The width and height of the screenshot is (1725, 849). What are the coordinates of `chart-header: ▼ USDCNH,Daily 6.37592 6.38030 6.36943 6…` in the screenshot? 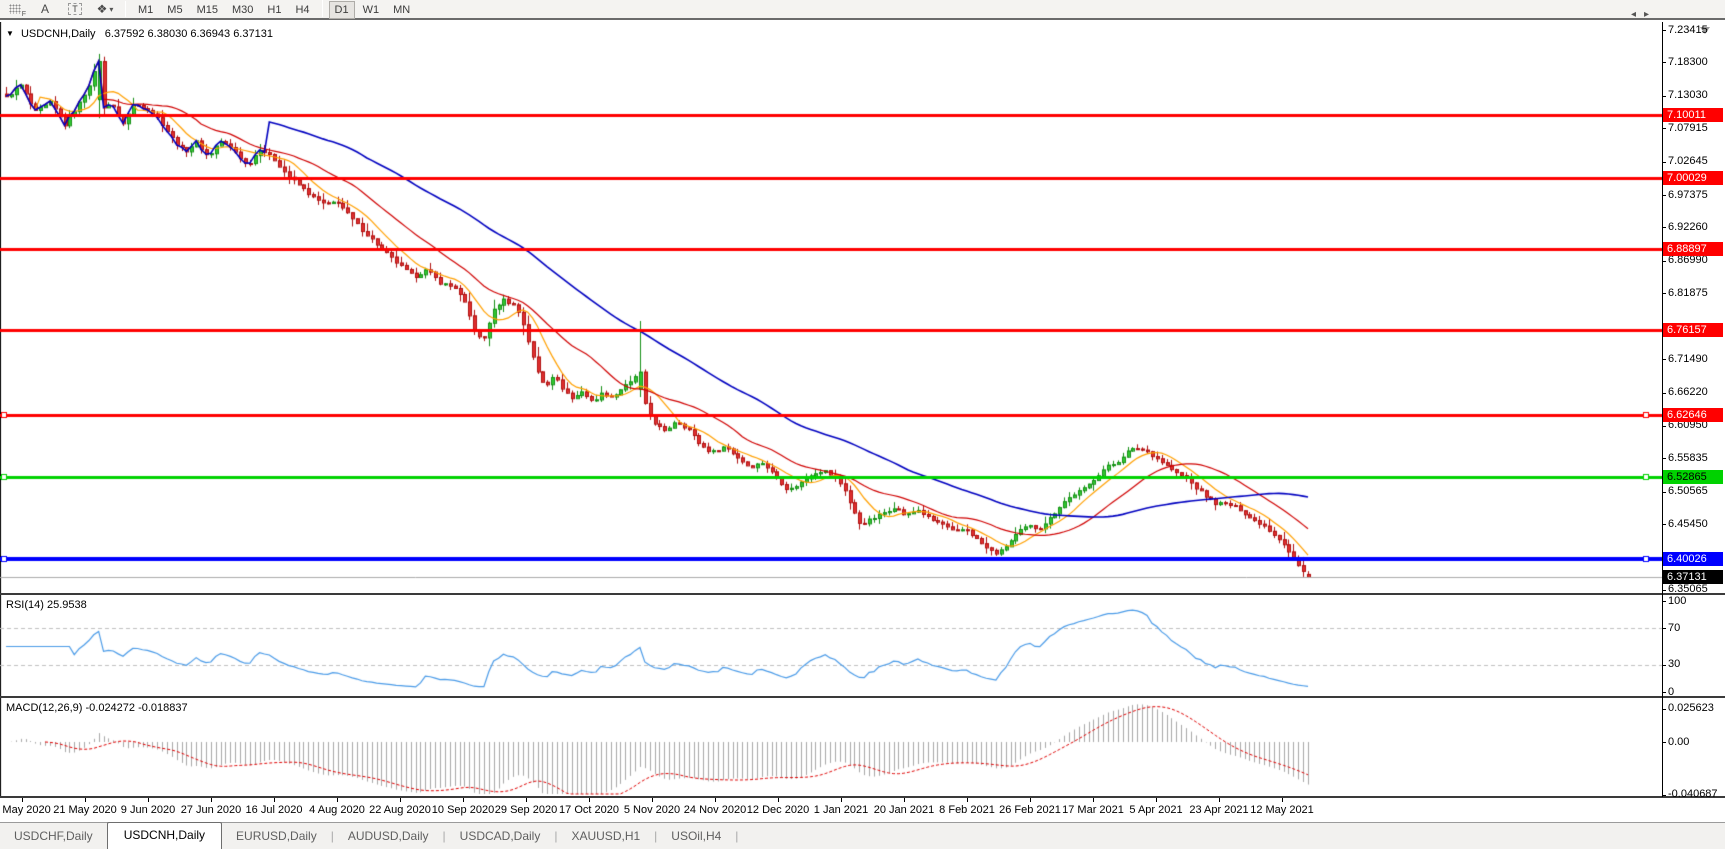 It's located at (139, 34).